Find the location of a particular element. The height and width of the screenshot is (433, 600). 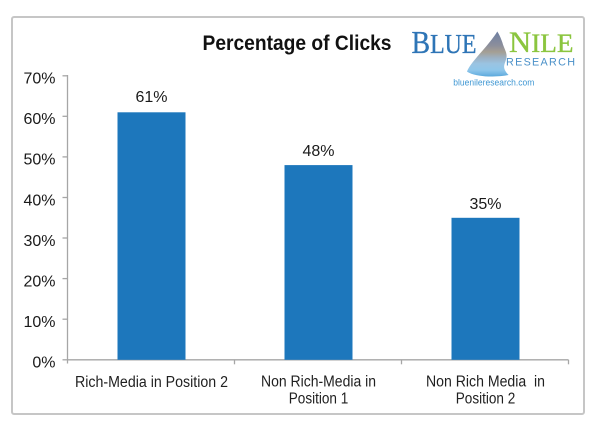

svg-text: bluenileresearch.com is located at coordinates (493, 83).